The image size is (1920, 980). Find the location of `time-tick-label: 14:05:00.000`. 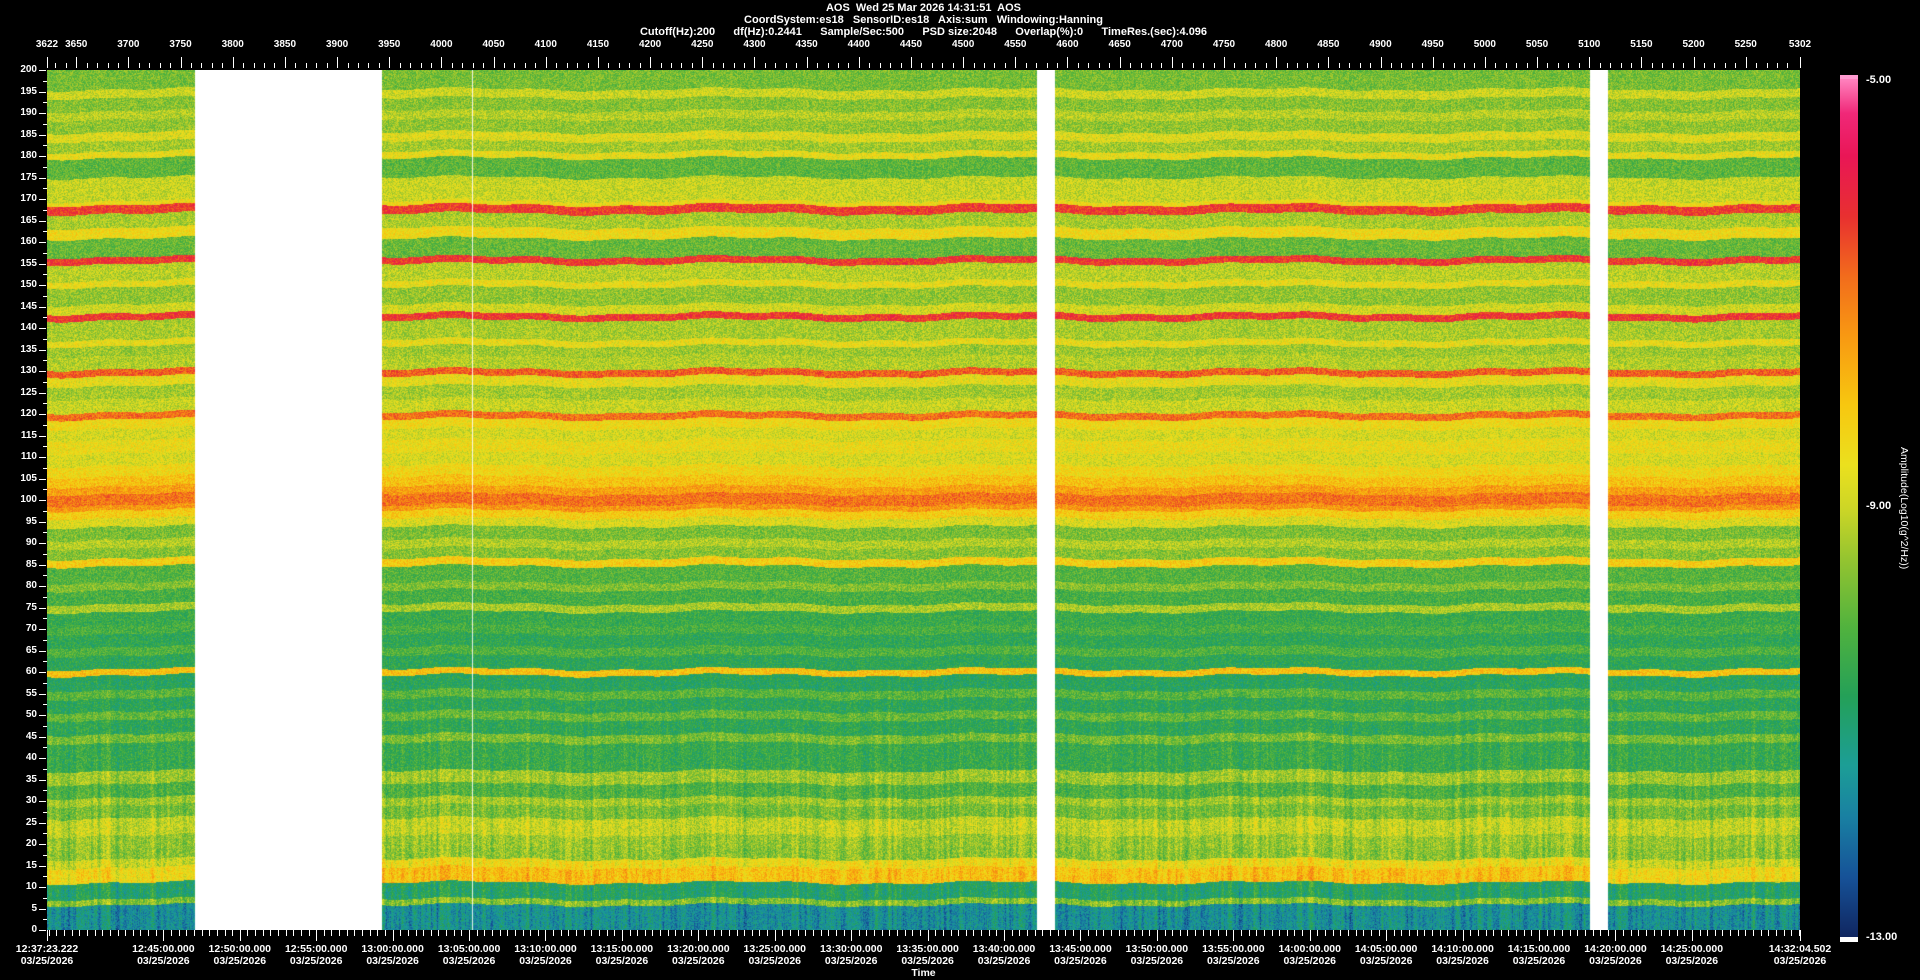

time-tick-label: 14:05:00.000 is located at coordinates (1386, 949).